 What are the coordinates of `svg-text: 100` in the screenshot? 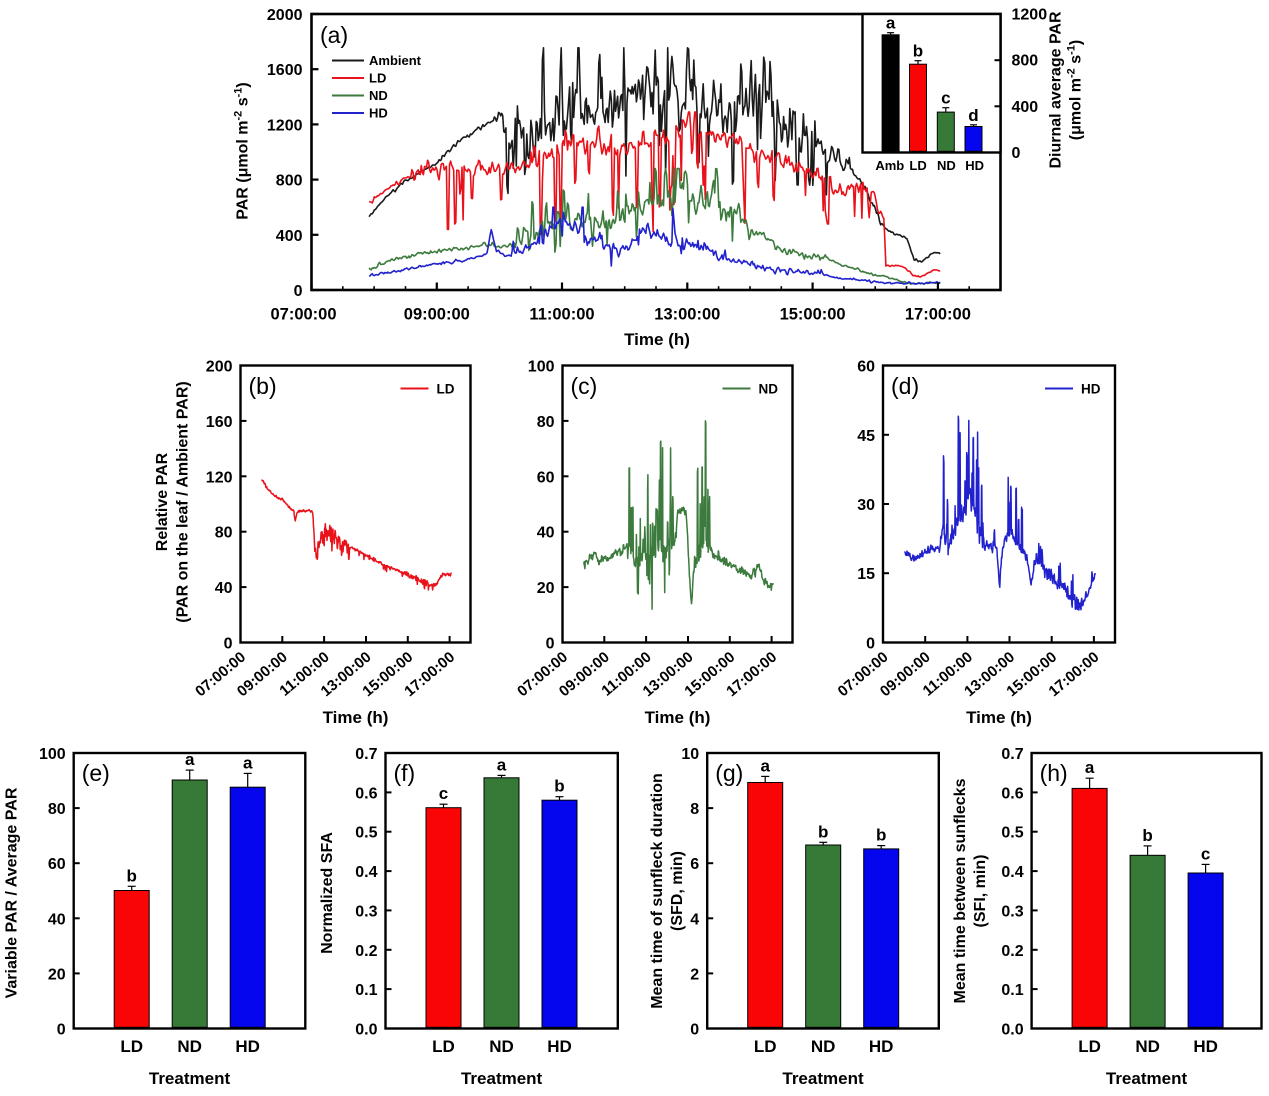 It's located at (52, 754).